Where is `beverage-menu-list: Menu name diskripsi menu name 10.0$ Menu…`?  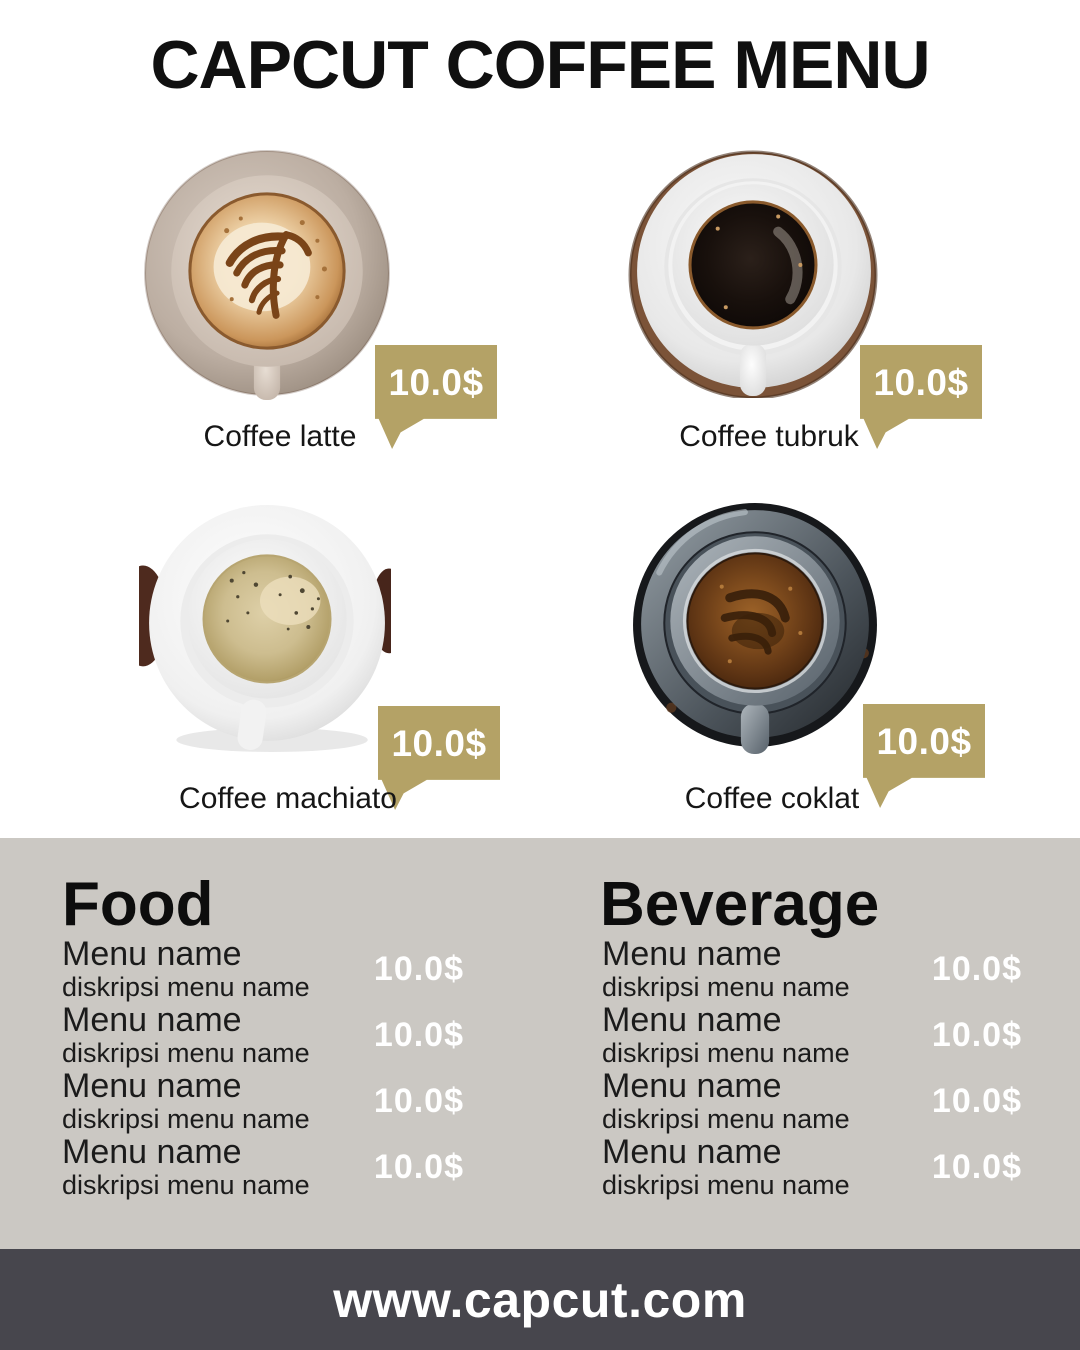
beverage-menu-list: Menu name diskripsi menu name 10.0$ Menu… is located at coordinates (812, 1068).